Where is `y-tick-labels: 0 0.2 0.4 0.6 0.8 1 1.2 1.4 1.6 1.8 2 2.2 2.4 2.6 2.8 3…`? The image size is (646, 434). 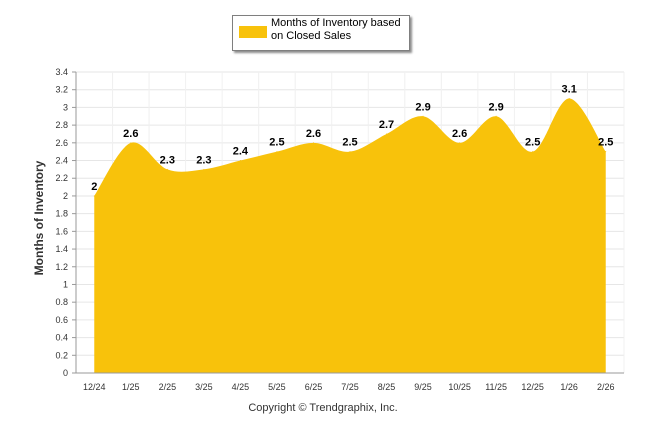
y-tick-labels: 0 0.2 0.4 0.6 0.8 1 1.2 1.4 1.6 1.8 2 2.2 2.4 2.6 2.8 3… is located at coordinates (61, 222).